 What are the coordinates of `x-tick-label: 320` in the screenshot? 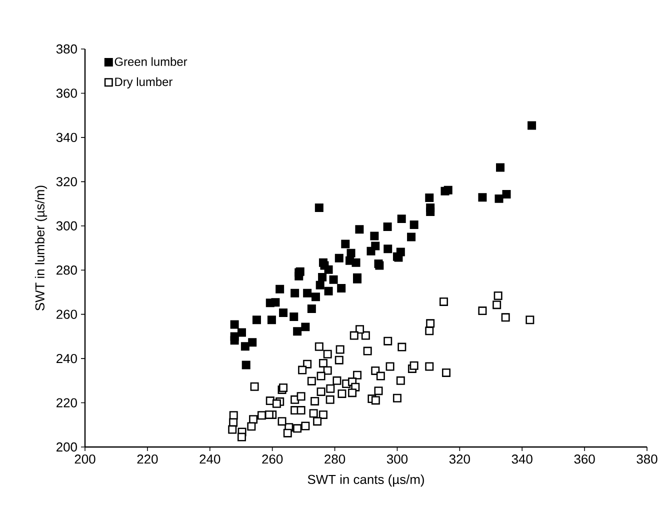 It's located at (459, 459).